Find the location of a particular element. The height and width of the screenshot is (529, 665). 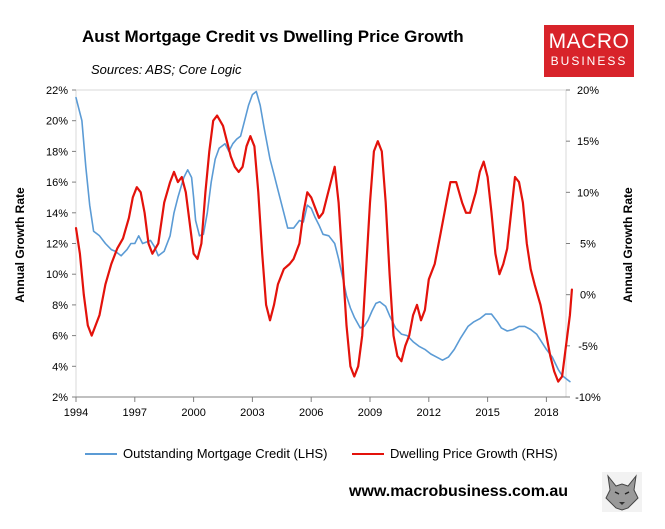

x-tick-label: 2000 is located at coordinates (193, 413).